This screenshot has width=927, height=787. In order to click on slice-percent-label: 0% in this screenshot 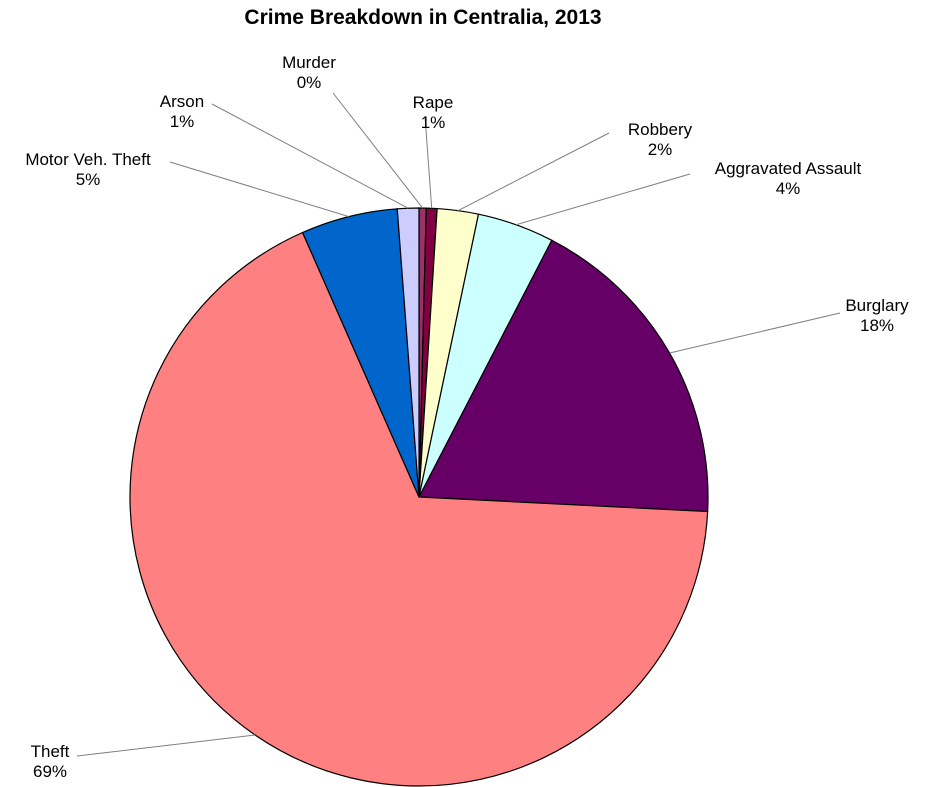, I will do `click(309, 82)`.